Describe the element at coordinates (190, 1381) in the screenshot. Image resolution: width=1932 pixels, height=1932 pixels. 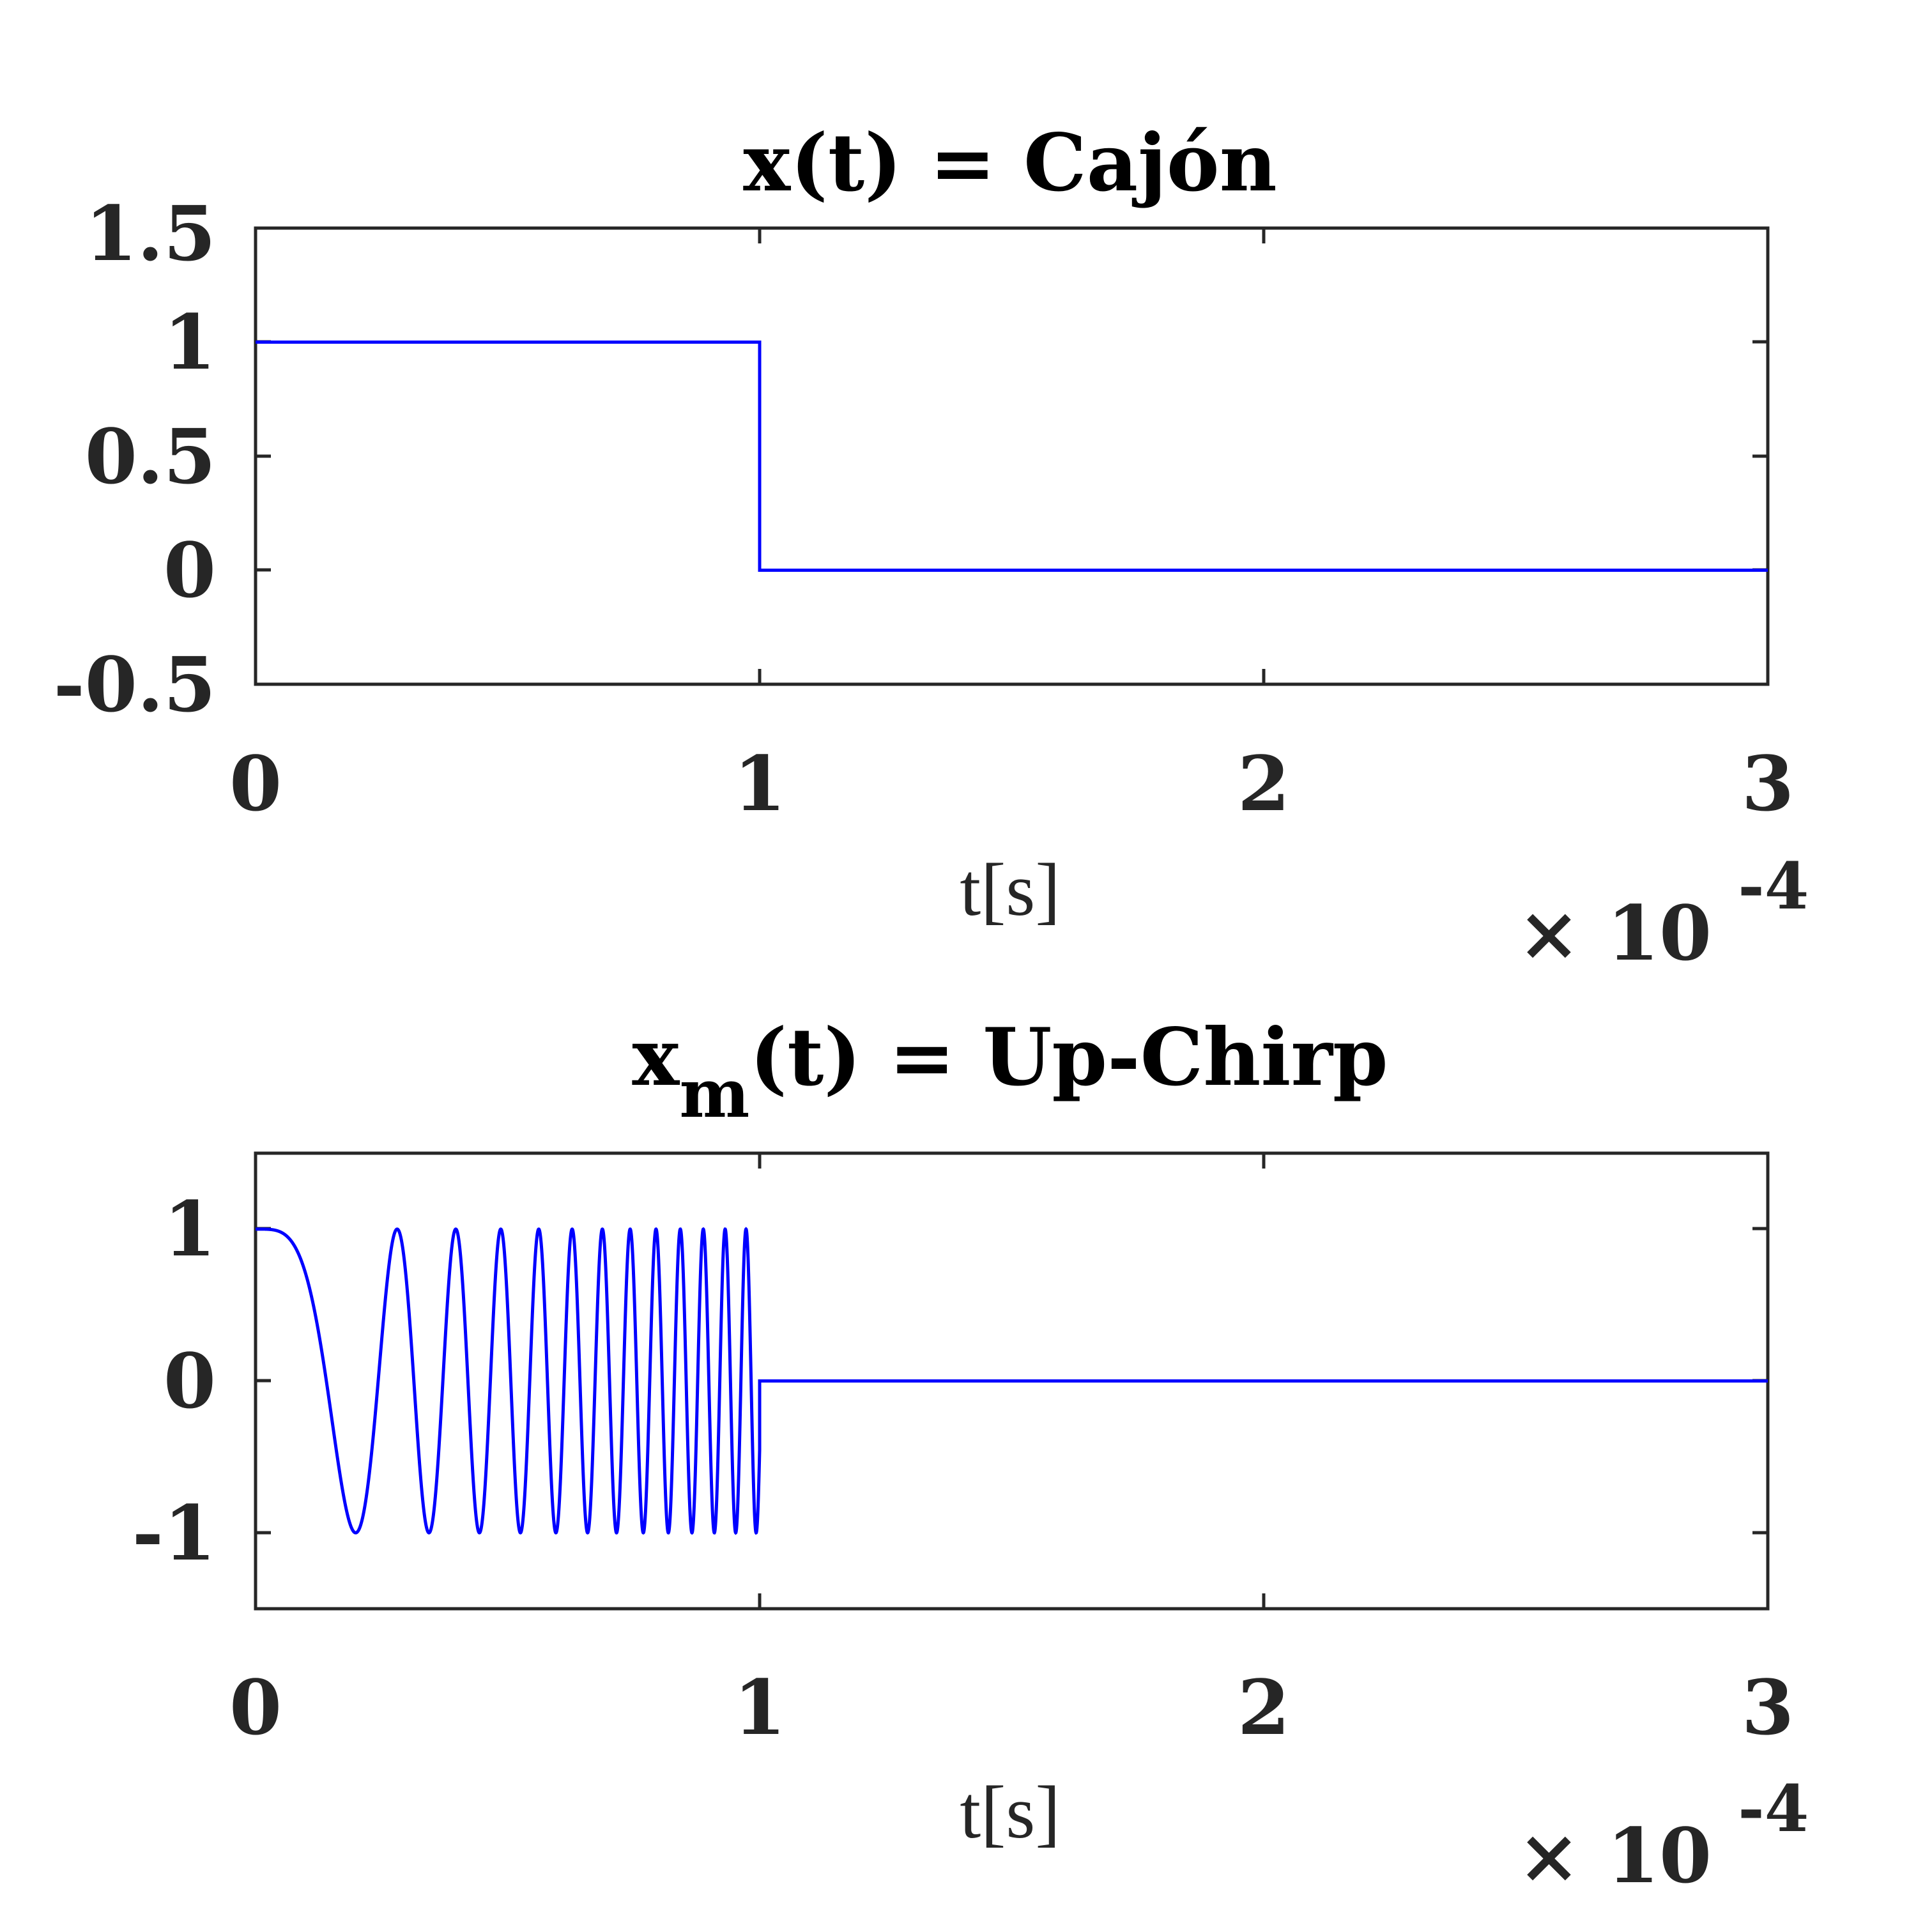
I see `bottom-ytick-label-0: 0` at that location.